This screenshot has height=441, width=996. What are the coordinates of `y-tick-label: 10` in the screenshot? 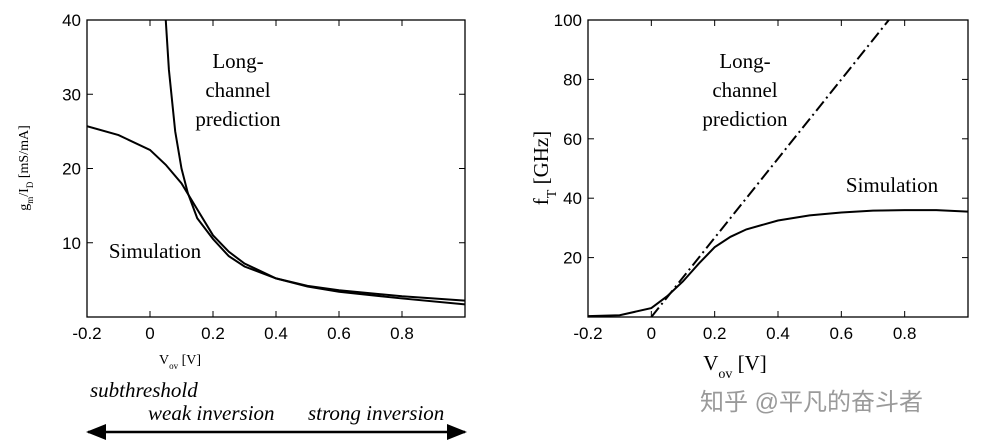 It's located at (71, 243).